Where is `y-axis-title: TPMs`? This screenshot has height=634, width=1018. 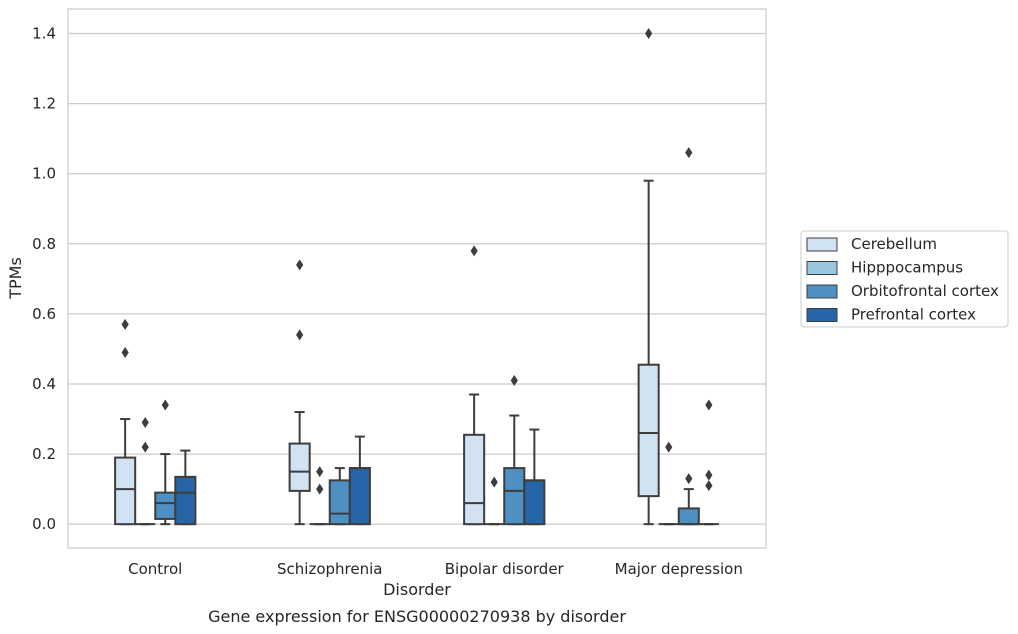
y-axis-title: TPMs is located at coordinates (15, 278).